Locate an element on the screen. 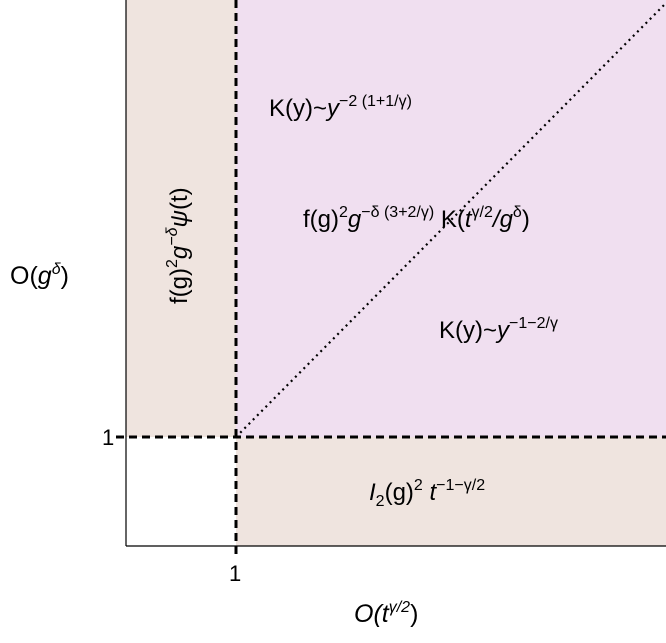  lower-left-region is located at coordinates (181, 491).